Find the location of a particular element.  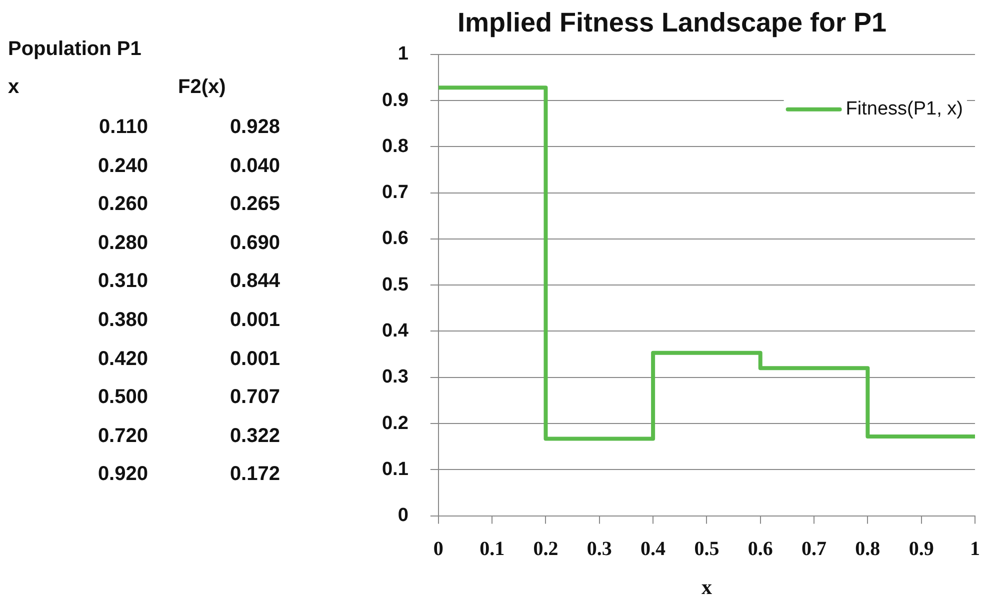

category-label: 0.920 is located at coordinates (122, 475).